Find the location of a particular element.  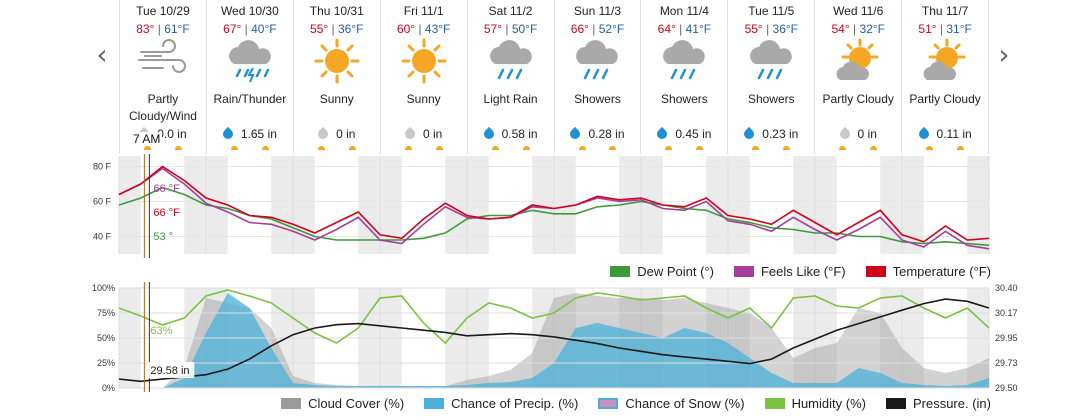

forecast-day: Tue 11/5 55° | 36°F Showers 0.23 in is located at coordinates (772, 77).